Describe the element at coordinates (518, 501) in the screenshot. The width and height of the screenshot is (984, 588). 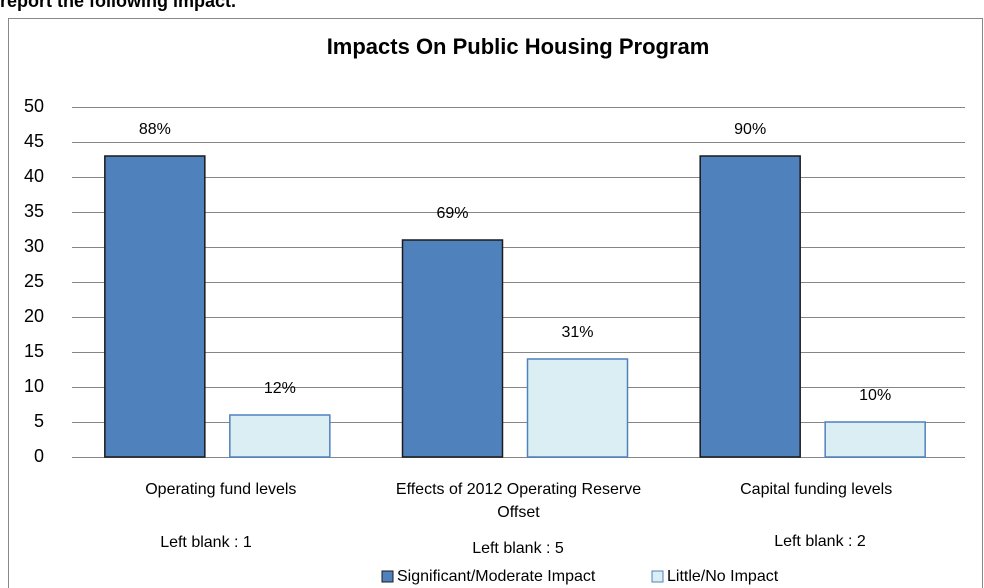
I see `x-tick-label: Effects of 2012 Operating Reserve Offset` at that location.